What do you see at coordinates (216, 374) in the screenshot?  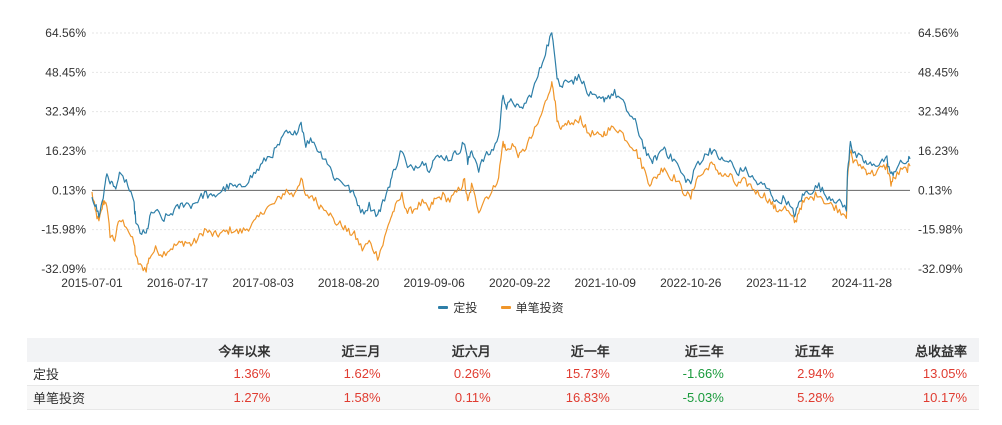 I see `cell-value: 1.36%` at bounding box center [216, 374].